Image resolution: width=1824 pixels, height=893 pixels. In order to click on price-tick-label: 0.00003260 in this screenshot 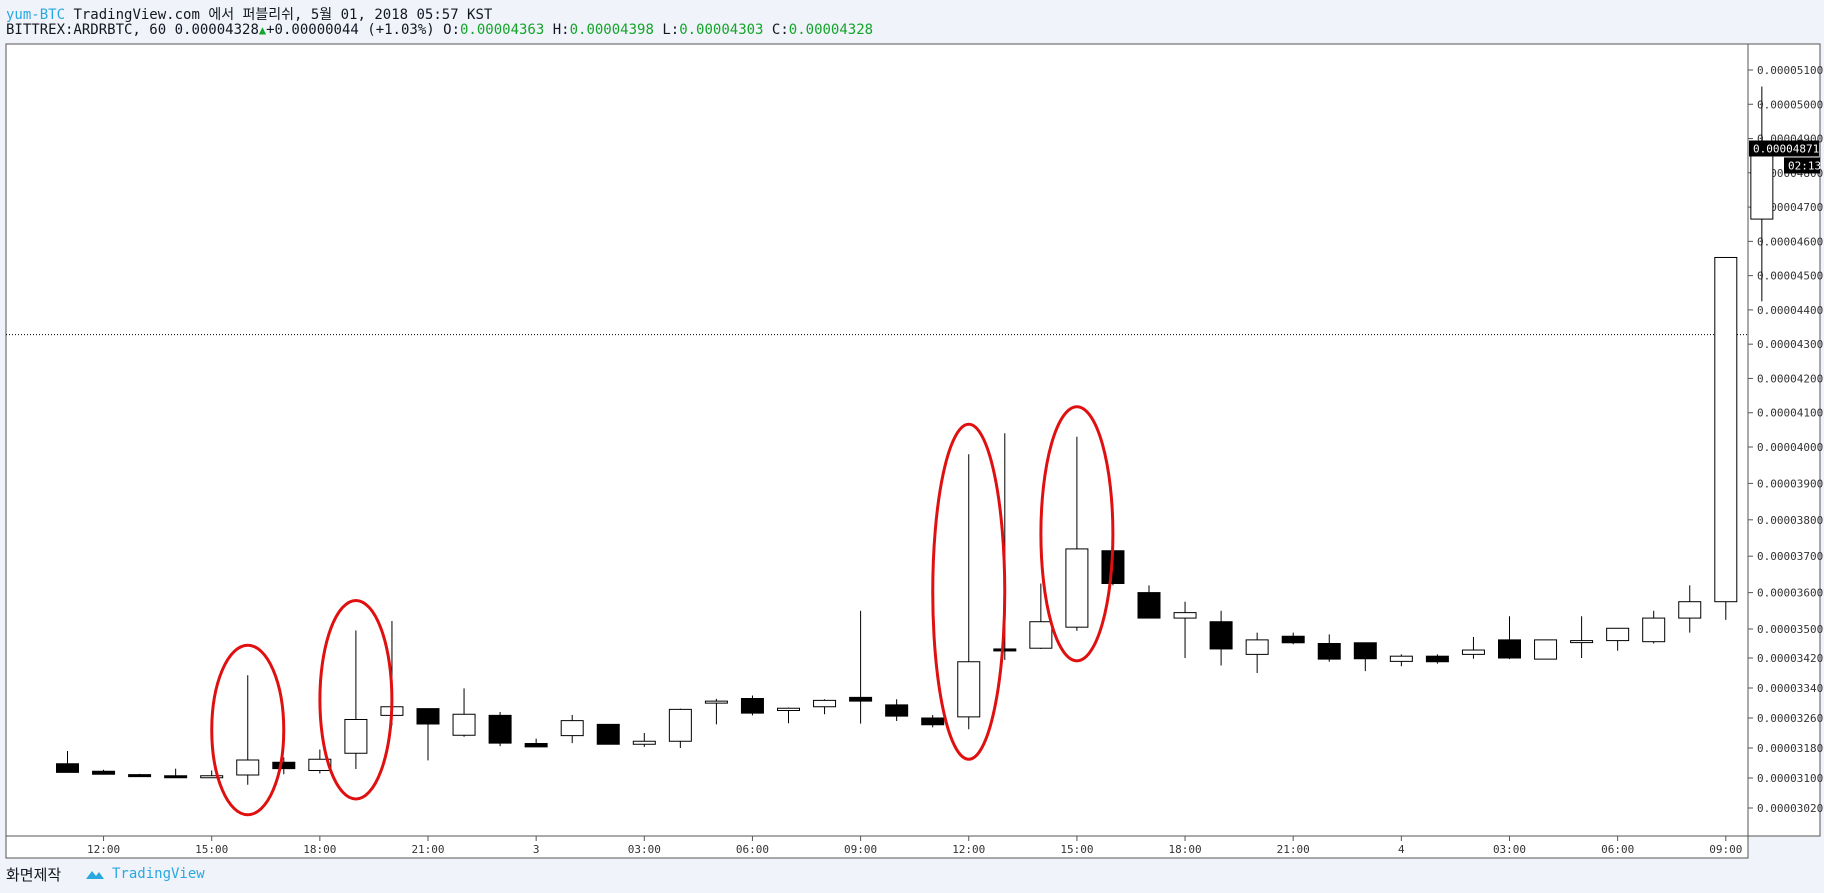, I will do `click(1790, 718)`.